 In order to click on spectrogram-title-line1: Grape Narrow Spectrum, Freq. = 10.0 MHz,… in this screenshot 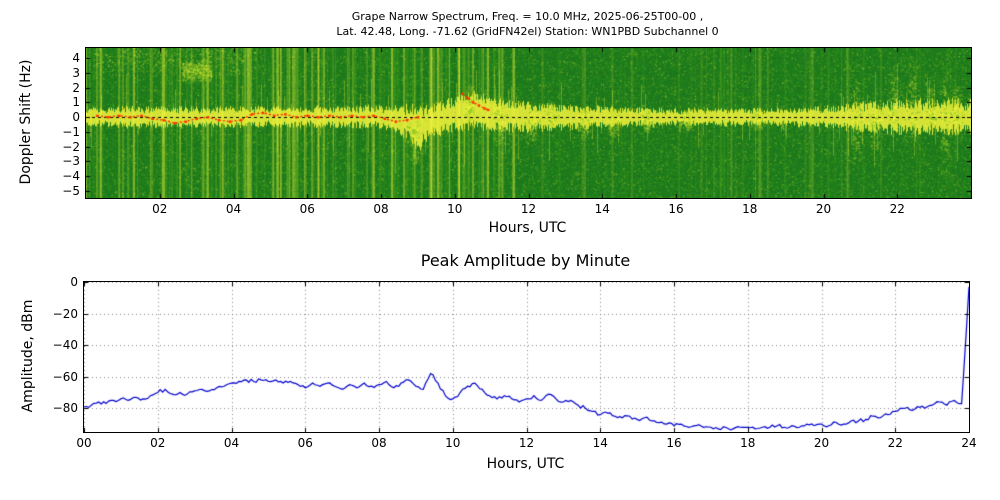, I will do `click(527, 16)`.